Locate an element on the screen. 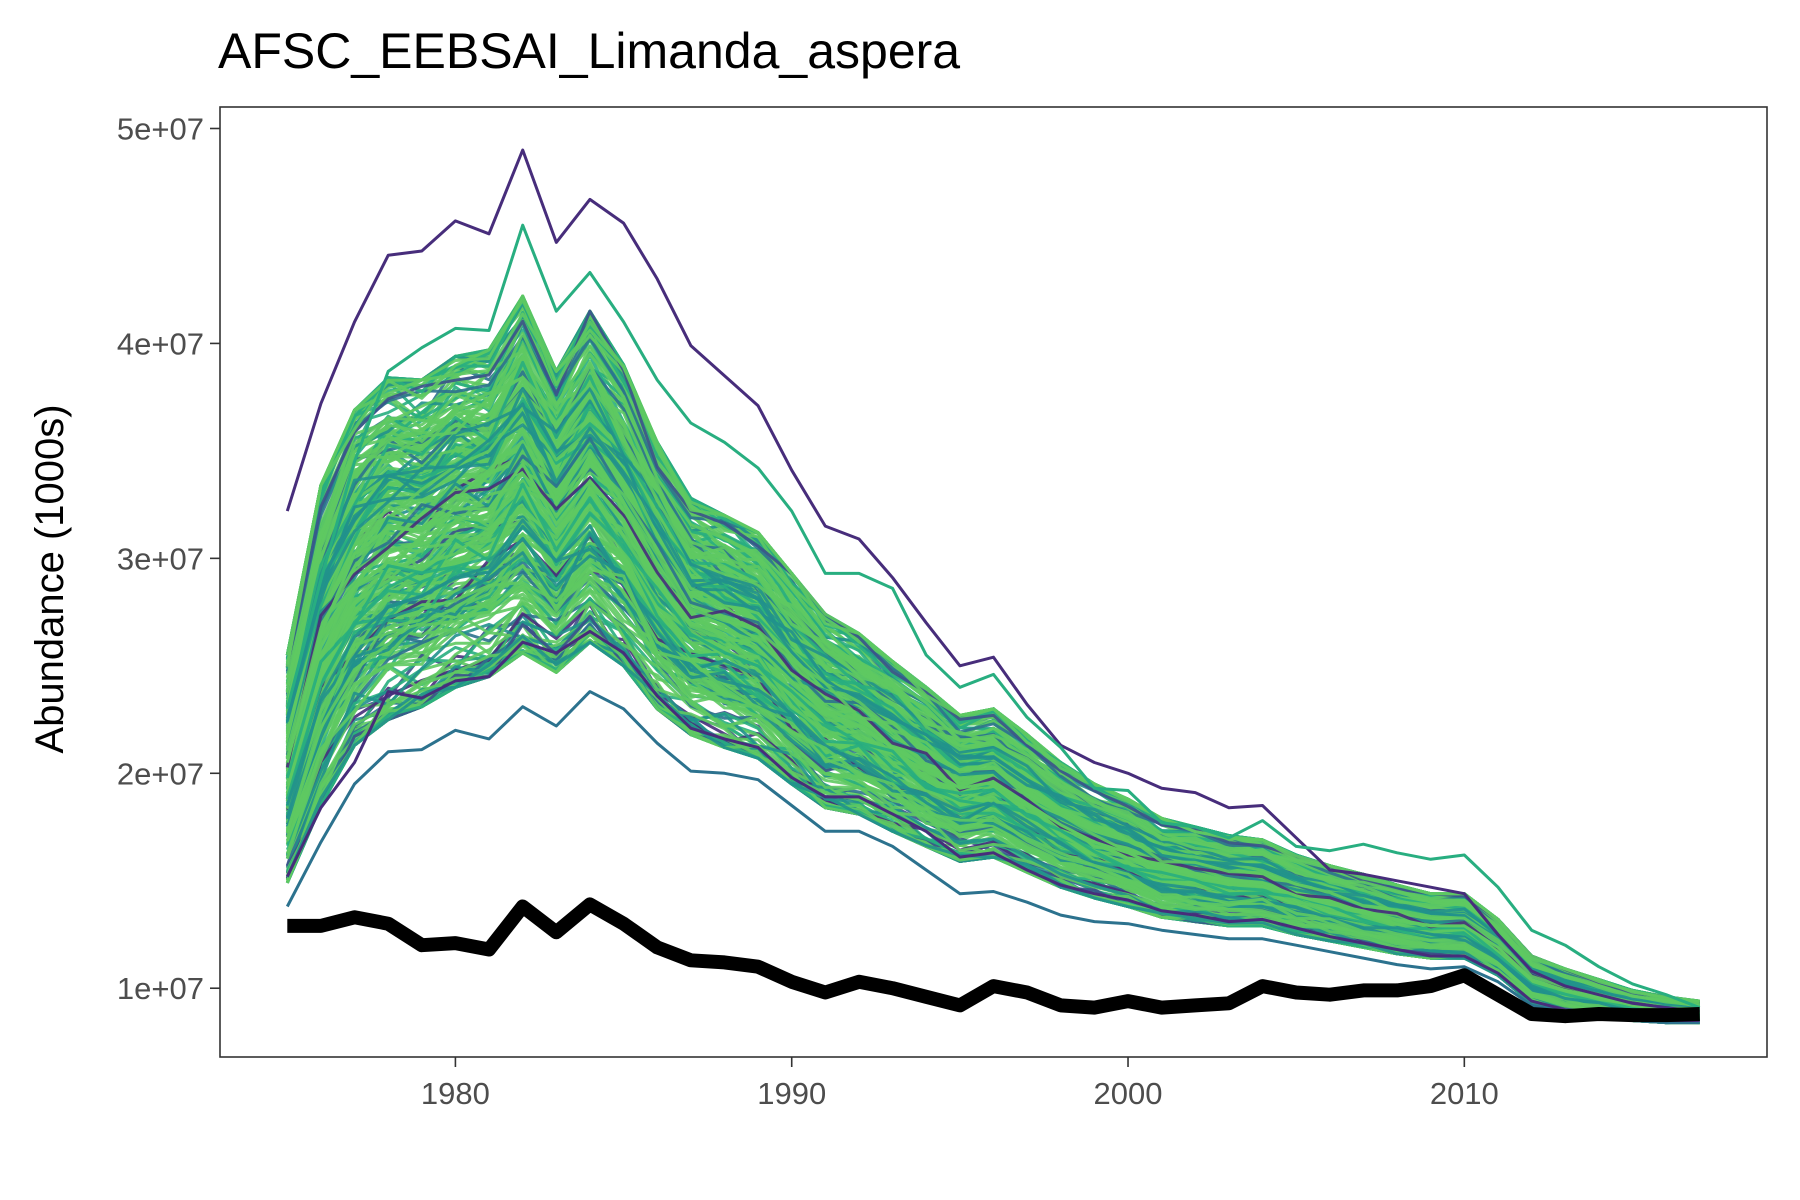 This screenshot has width=1800, height=1200. y-axis: 1e+07 2e+07 3e+07 4e+07 5e+07 is located at coordinates (168, 558).